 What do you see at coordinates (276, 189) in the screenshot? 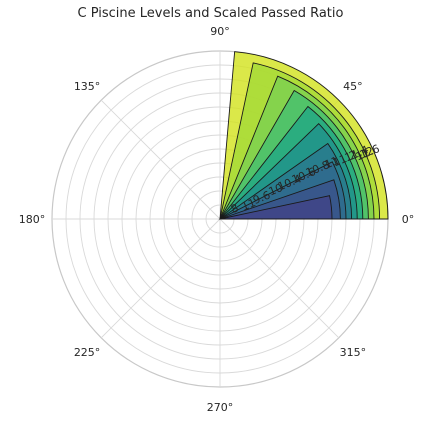
I see `radial-label: 10` at bounding box center [276, 189].